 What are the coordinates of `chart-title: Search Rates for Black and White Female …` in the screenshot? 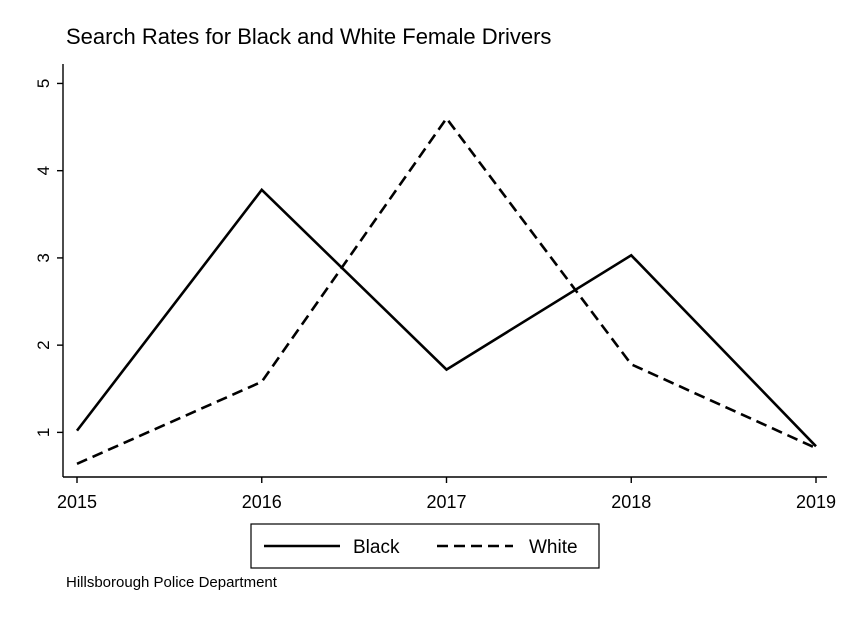 It's located at (309, 36).